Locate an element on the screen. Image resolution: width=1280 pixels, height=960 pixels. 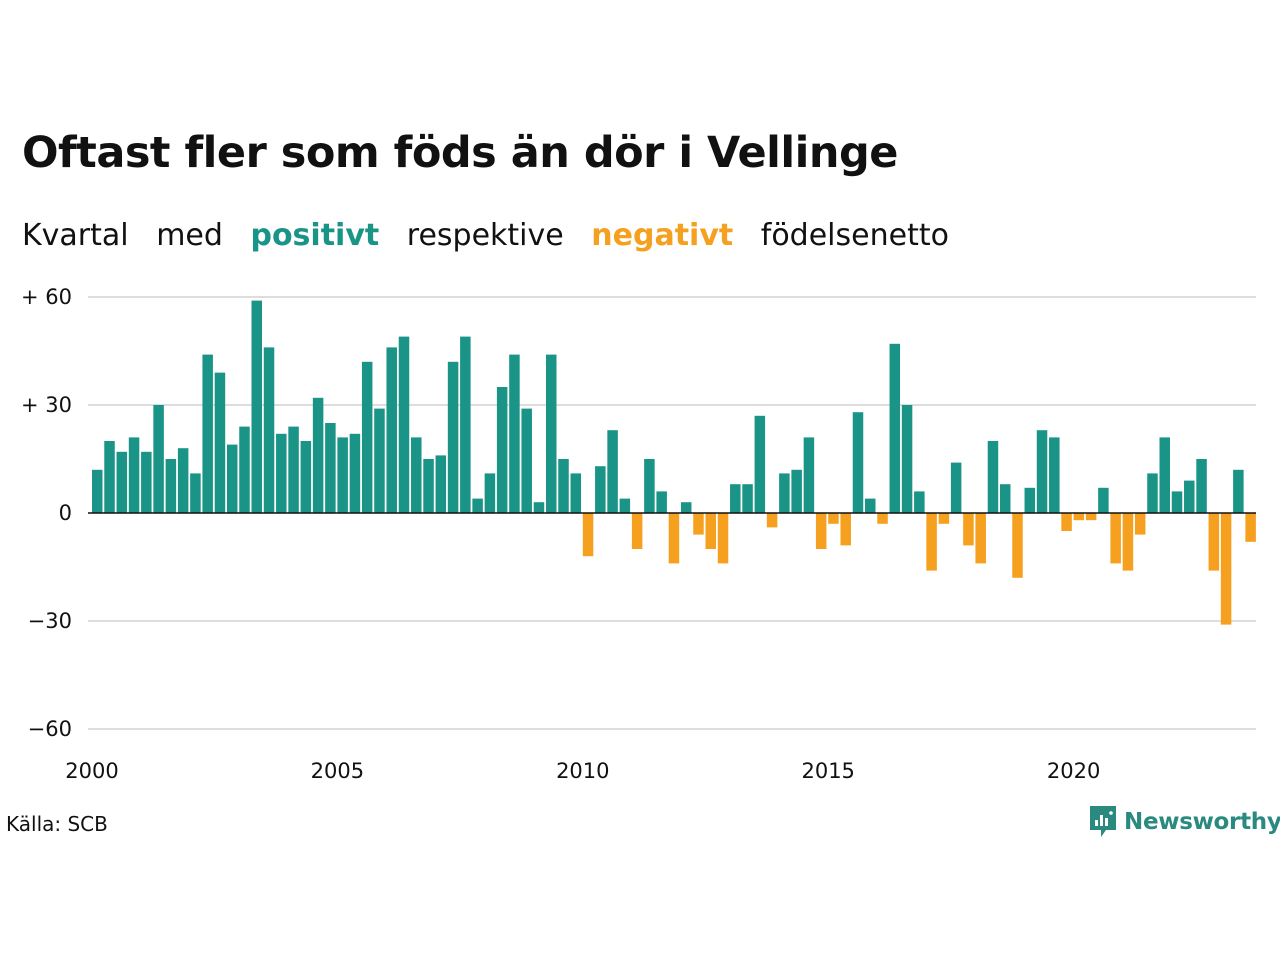
subtitle-positive-label: positivt is located at coordinates (315, 235).